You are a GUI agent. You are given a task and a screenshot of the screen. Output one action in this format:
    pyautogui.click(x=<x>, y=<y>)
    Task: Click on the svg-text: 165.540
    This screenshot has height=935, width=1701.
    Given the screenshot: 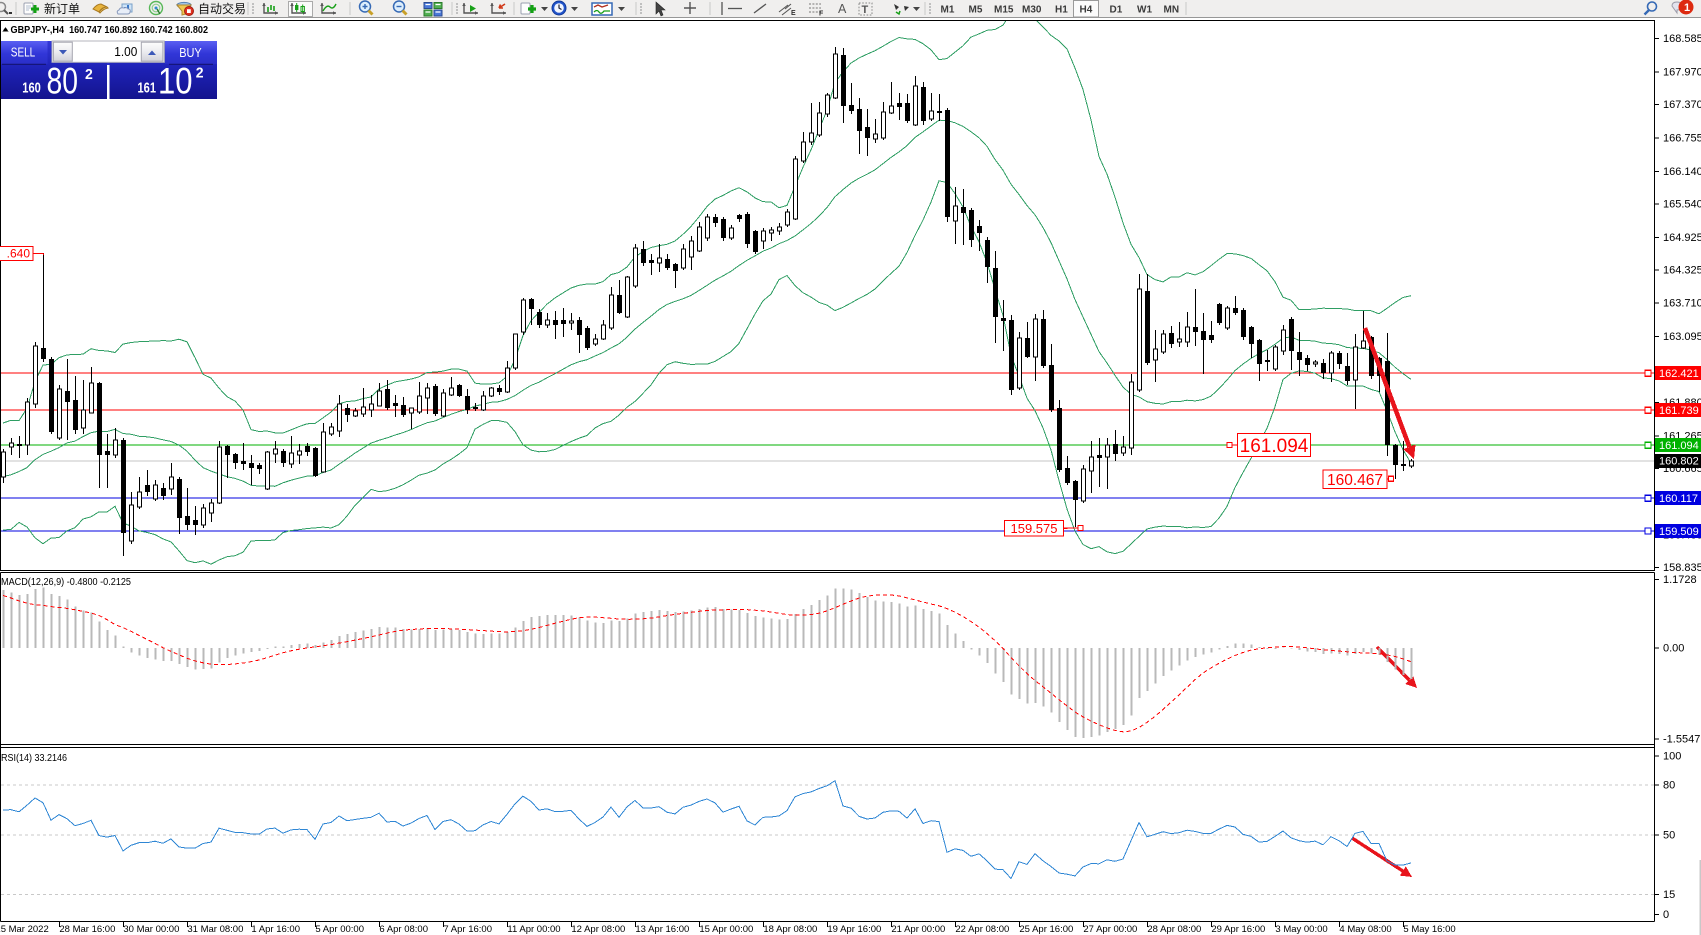 What is the action you would take?
    pyautogui.click(x=1682, y=204)
    